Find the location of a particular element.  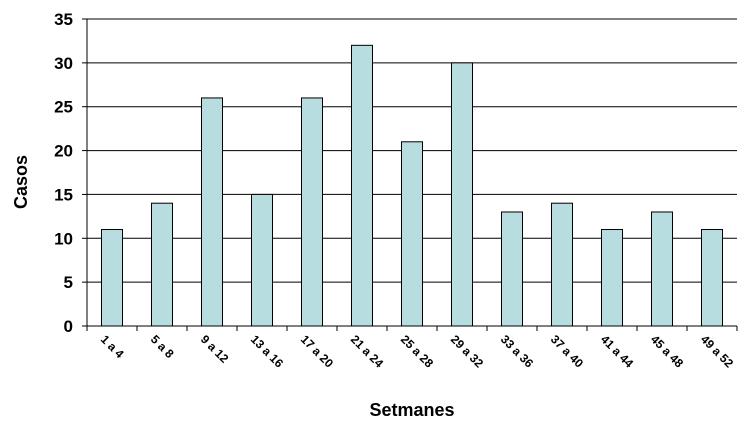

y-tick-label: 30 is located at coordinates (63, 63).